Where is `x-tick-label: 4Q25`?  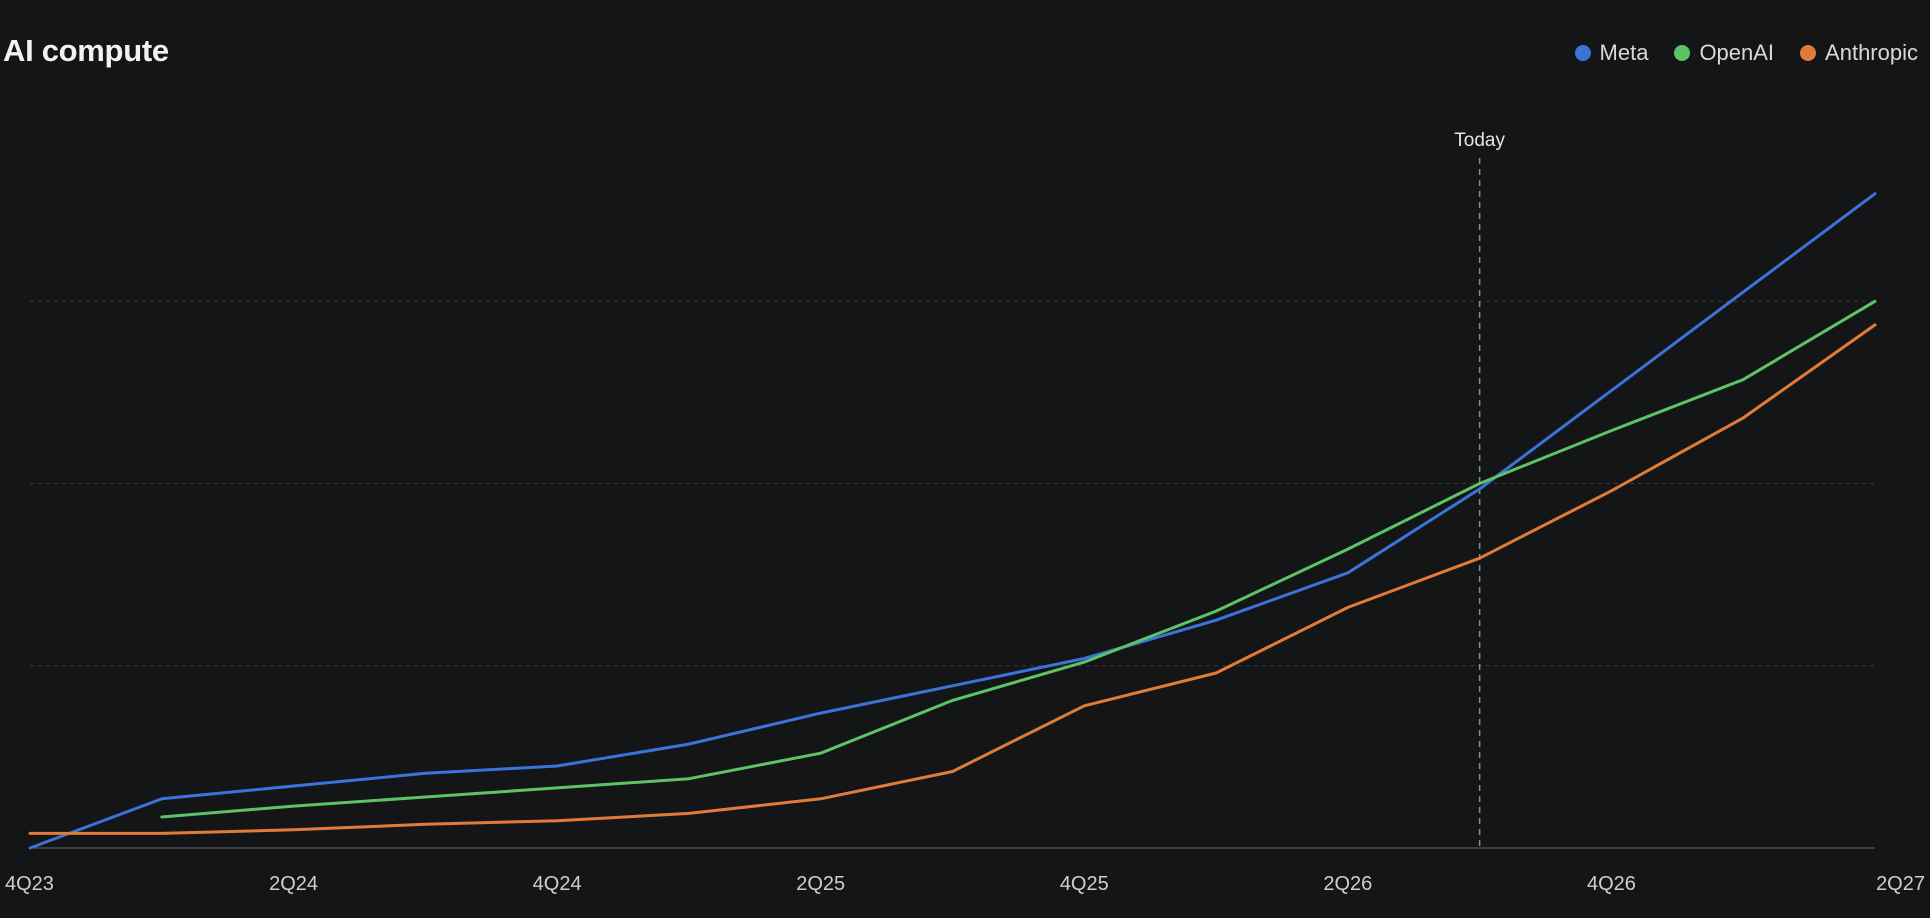 x-tick-label: 4Q25 is located at coordinates (1084, 884).